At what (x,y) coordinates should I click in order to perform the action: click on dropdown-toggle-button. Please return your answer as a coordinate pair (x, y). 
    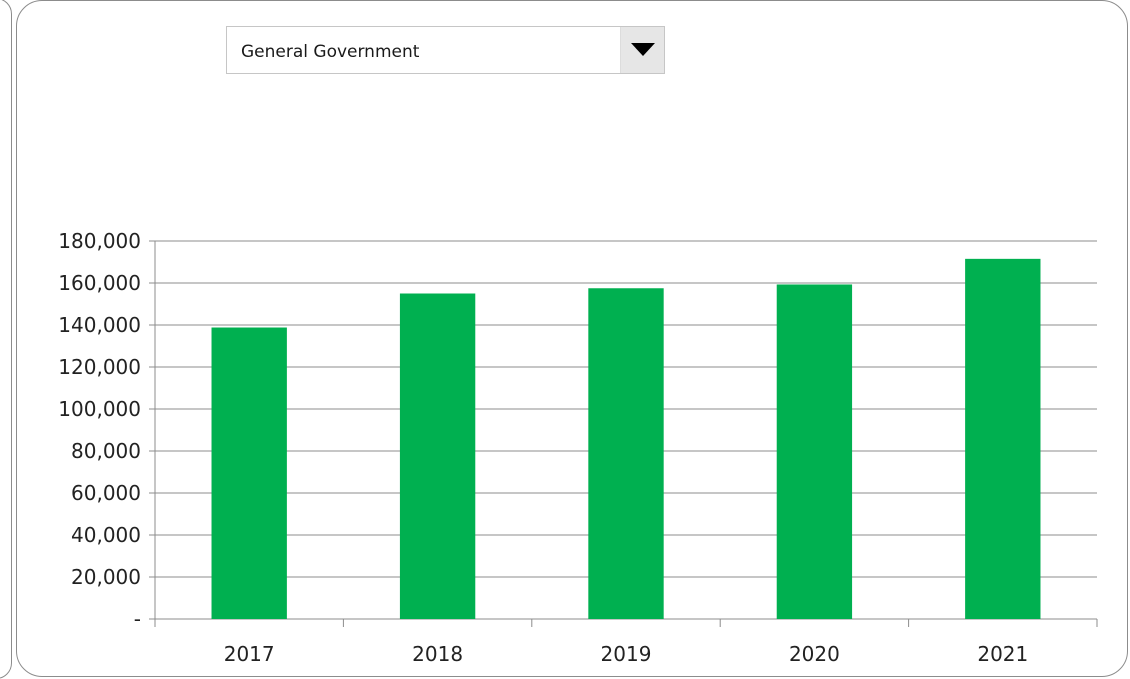
    Looking at the image, I should click on (642, 50).